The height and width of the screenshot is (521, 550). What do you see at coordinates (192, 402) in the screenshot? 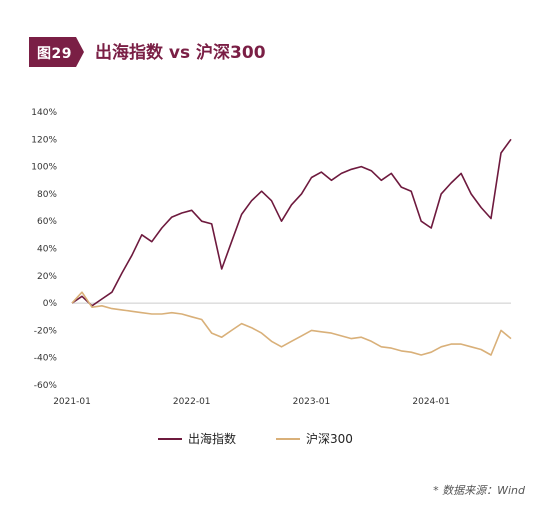
I see `x-tick-label: 2022-01` at bounding box center [192, 402].